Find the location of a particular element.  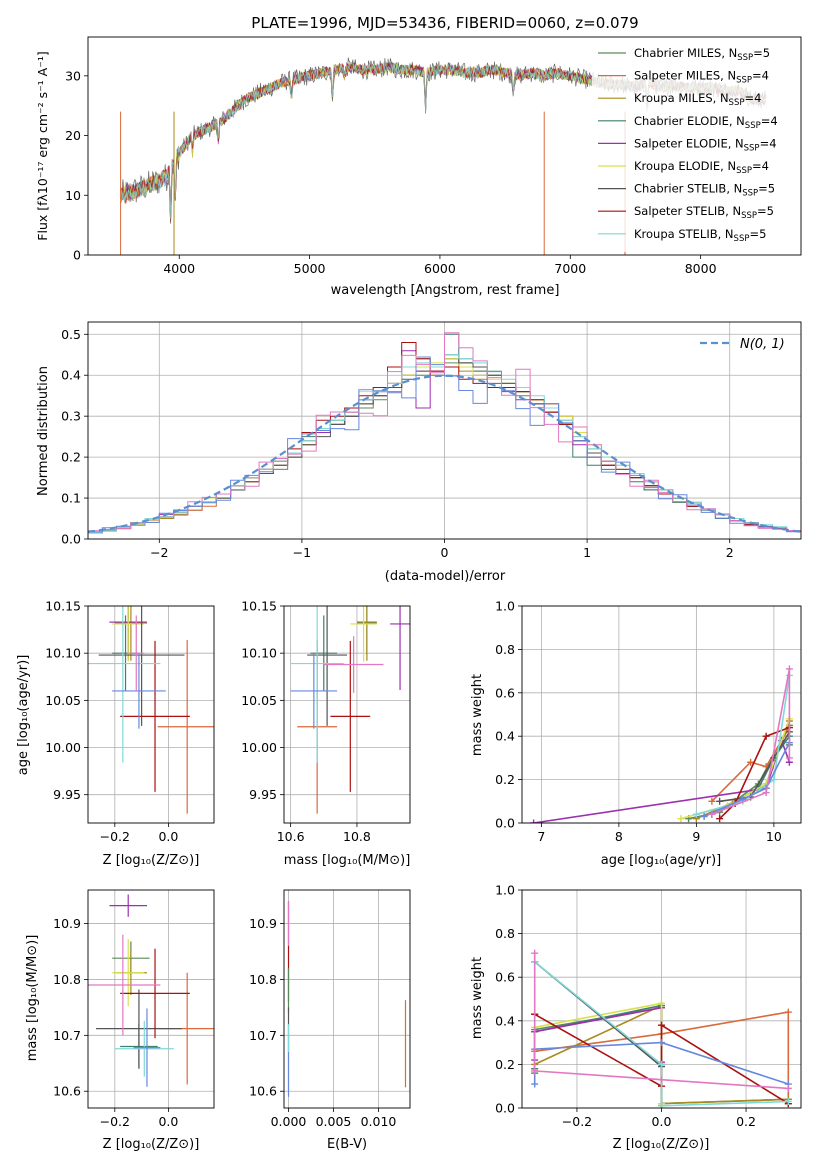

legend-text: Salpeter STELIB, N is located at coordinates (687, 211).